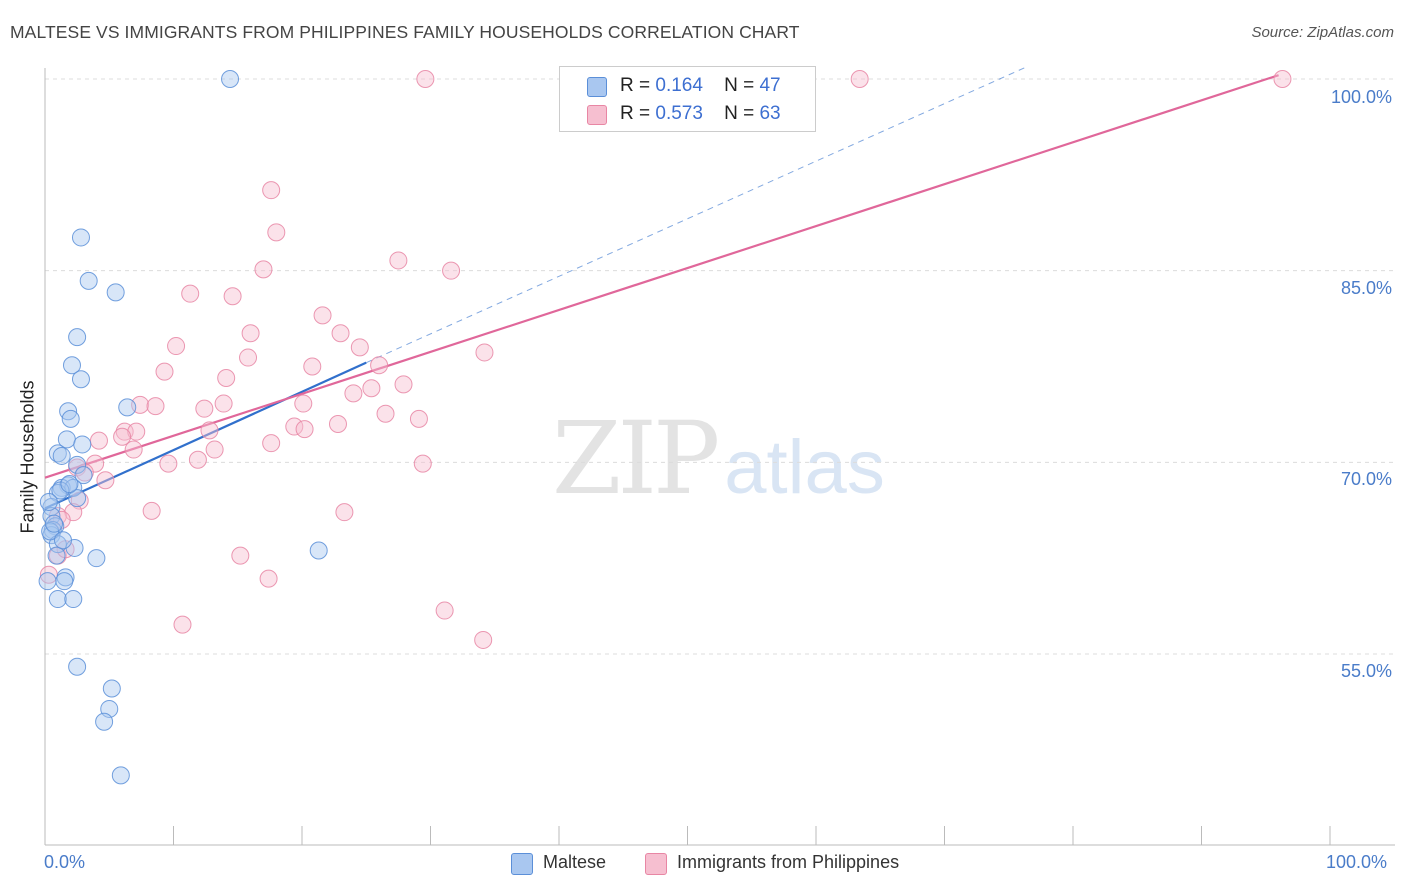  Describe the element at coordinates (1361, 97) in the screenshot. I see `y-tick-label-100: 100.0%` at that location.